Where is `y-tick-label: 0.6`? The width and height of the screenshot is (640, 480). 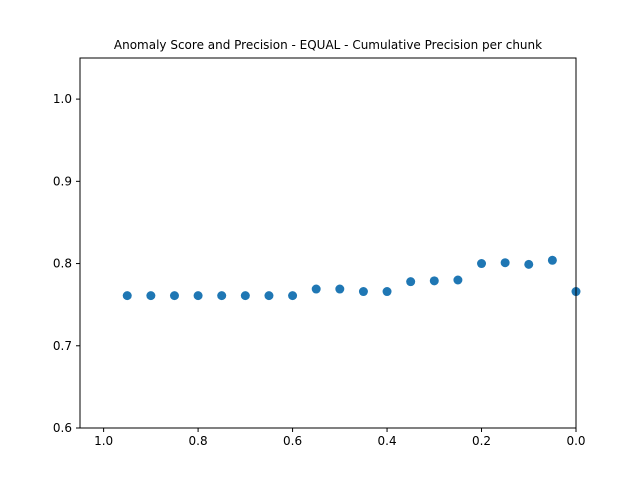
y-tick-label: 0.6 is located at coordinates (62, 428).